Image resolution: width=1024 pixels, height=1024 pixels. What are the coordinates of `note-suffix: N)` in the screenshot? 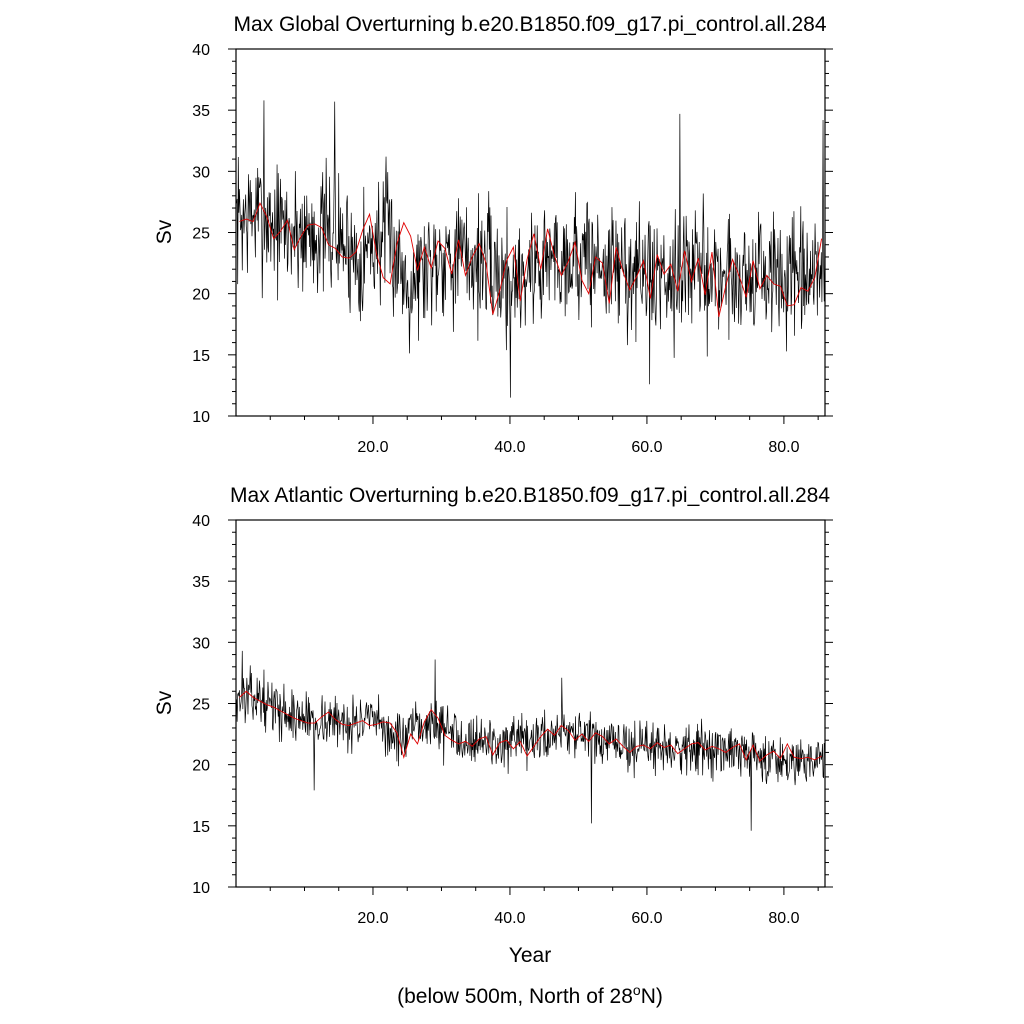 It's located at (652, 996).